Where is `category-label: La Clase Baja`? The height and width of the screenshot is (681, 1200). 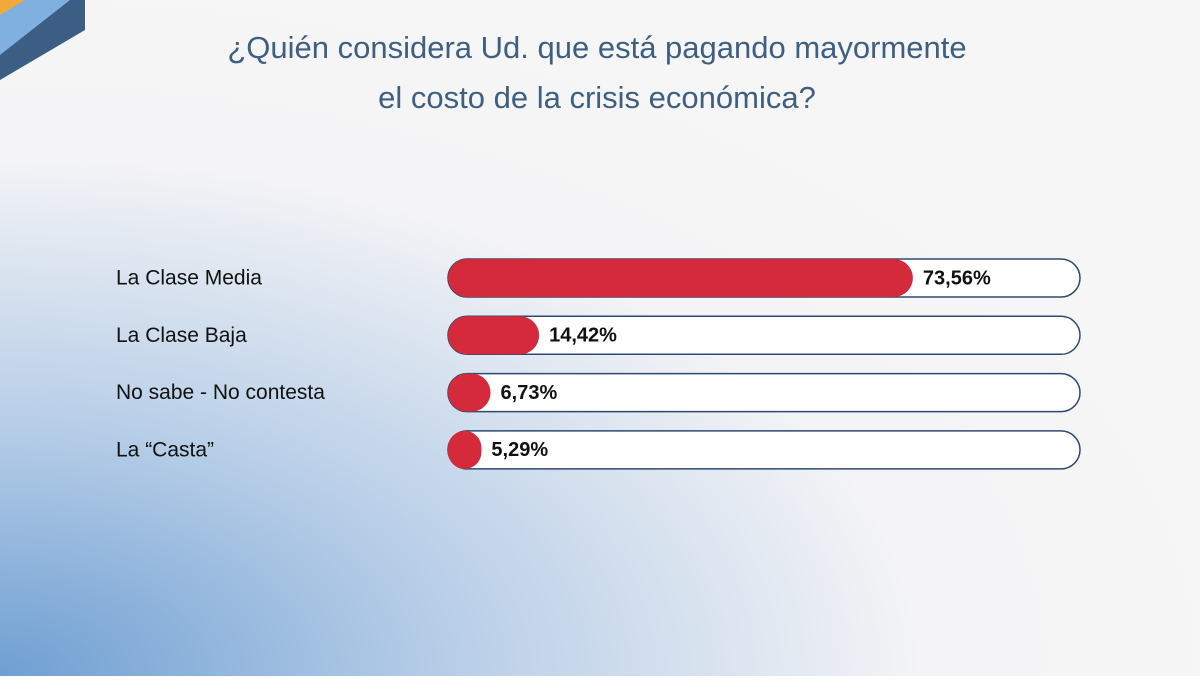
category-label: La Clase Baja is located at coordinates (181, 335).